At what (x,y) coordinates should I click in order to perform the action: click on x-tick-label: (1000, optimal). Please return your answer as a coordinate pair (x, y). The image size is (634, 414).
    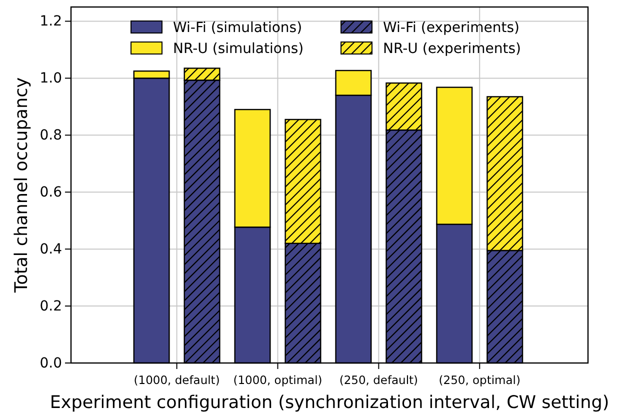
    Looking at the image, I should click on (277, 380).